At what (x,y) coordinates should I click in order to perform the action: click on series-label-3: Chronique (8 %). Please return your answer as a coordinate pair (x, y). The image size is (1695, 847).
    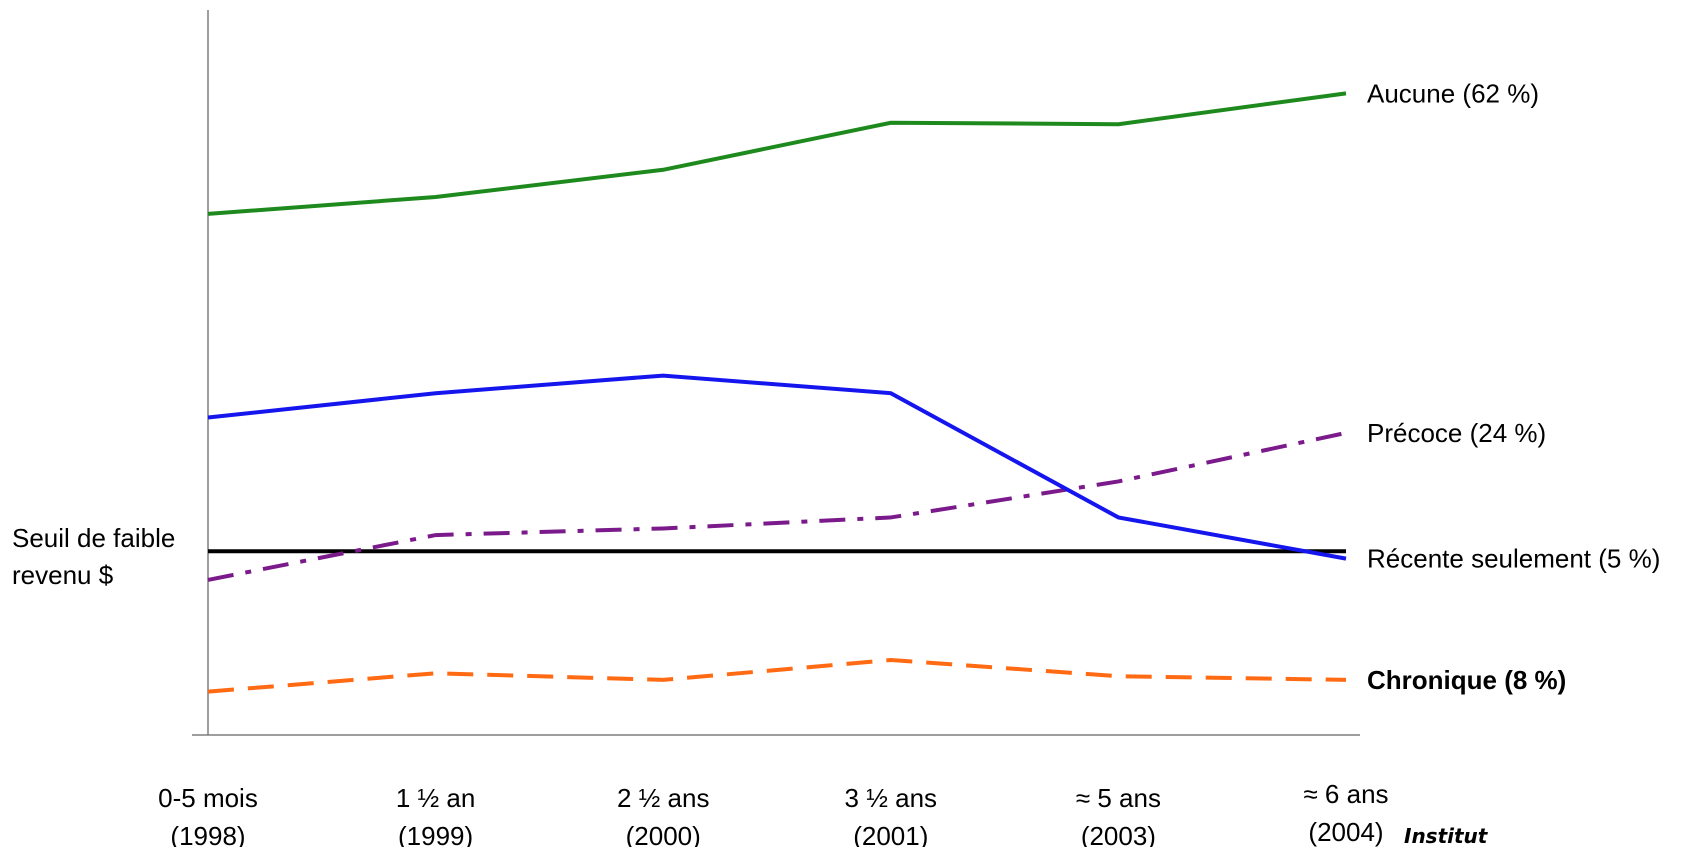
    Looking at the image, I should click on (1466, 680).